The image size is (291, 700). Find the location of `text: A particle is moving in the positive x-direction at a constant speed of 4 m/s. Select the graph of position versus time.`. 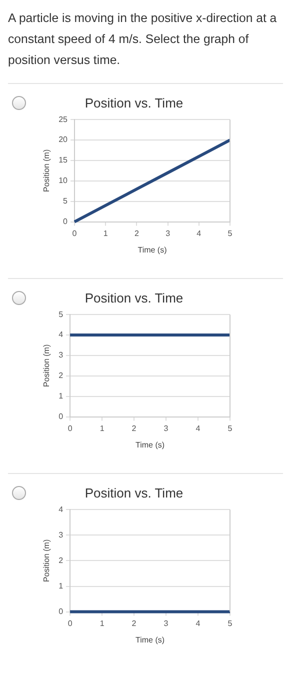

text: A particle is moving in the positive x-direction at a constant speed of 4 m/s. Select the graph of position versus time. is located at coordinates (143, 39).